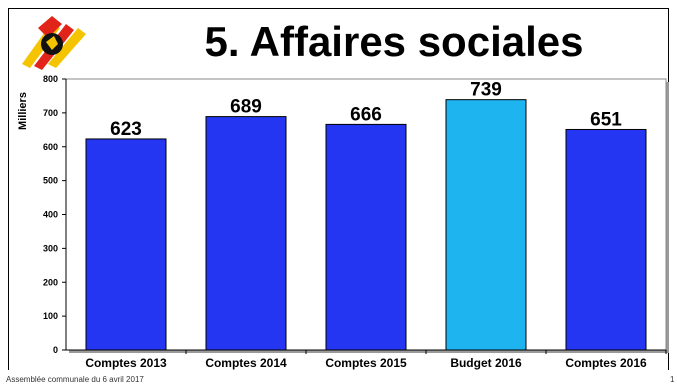 The image size is (677, 385). Describe the element at coordinates (672, 379) in the screenshot. I see `page-number: 1` at that location.